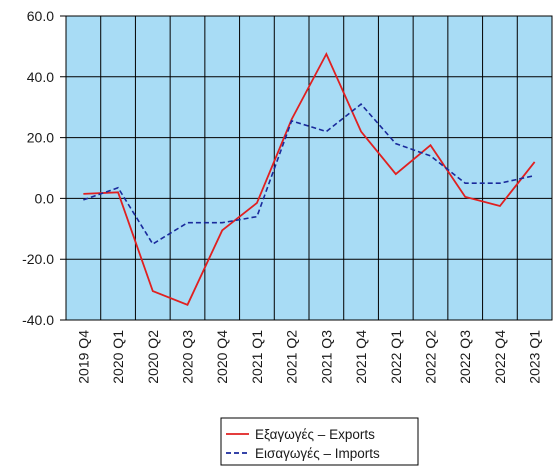 This screenshot has height=473, width=559. I want to click on legend-label: Εισαγωγές – Imports, so click(317, 453).